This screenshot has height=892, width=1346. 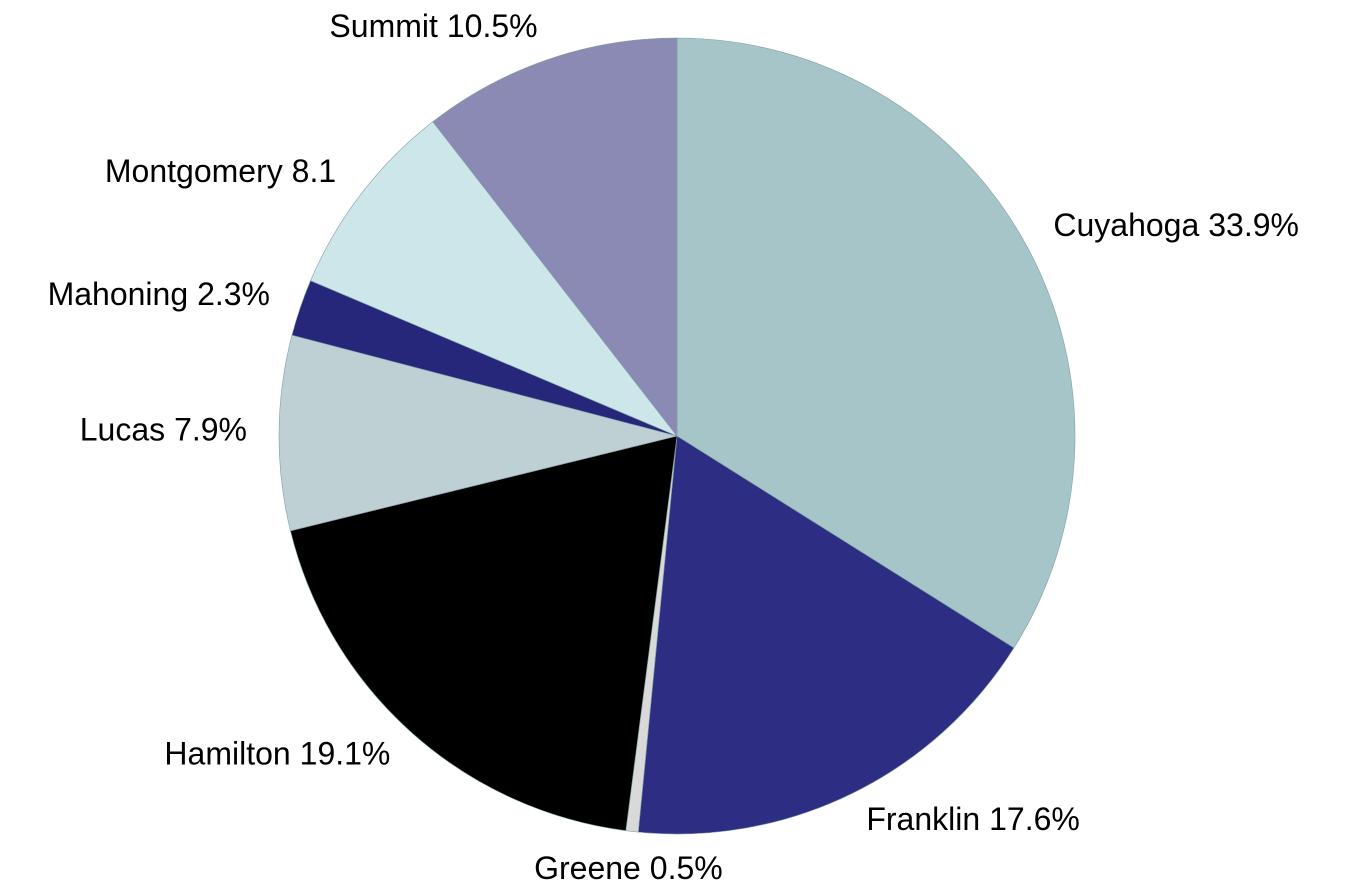 What do you see at coordinates (122, 430) in the screenshot?
I see `label-category: Lucas` at bounding box center [122, 430].